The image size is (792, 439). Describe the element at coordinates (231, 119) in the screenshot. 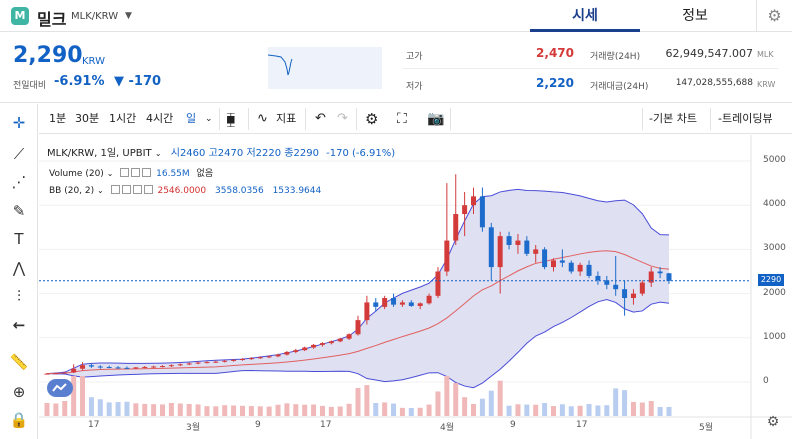

I see `candle-type-icon: ⧯` at that location.